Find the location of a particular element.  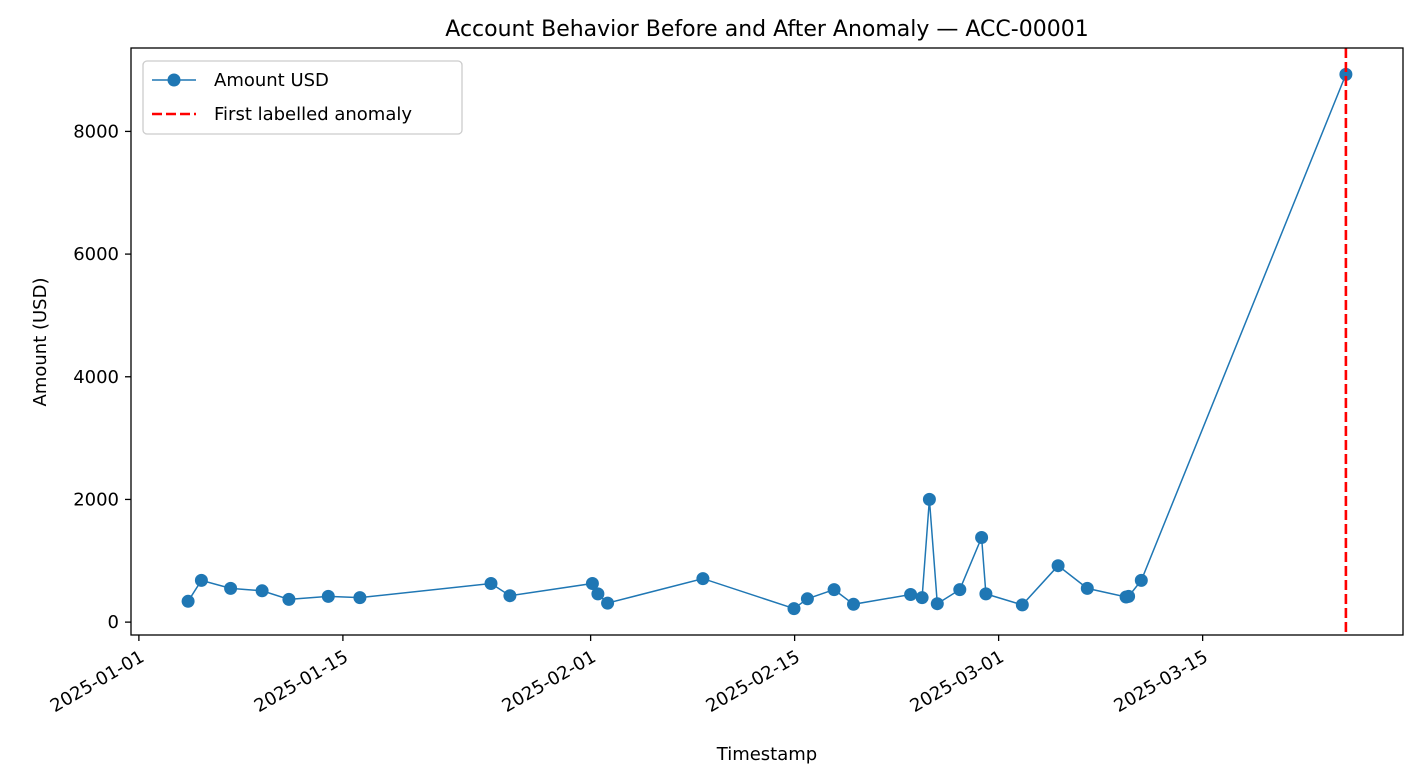

legend: Amount USD First labelled anomaly is located at coordinates (302, 97).